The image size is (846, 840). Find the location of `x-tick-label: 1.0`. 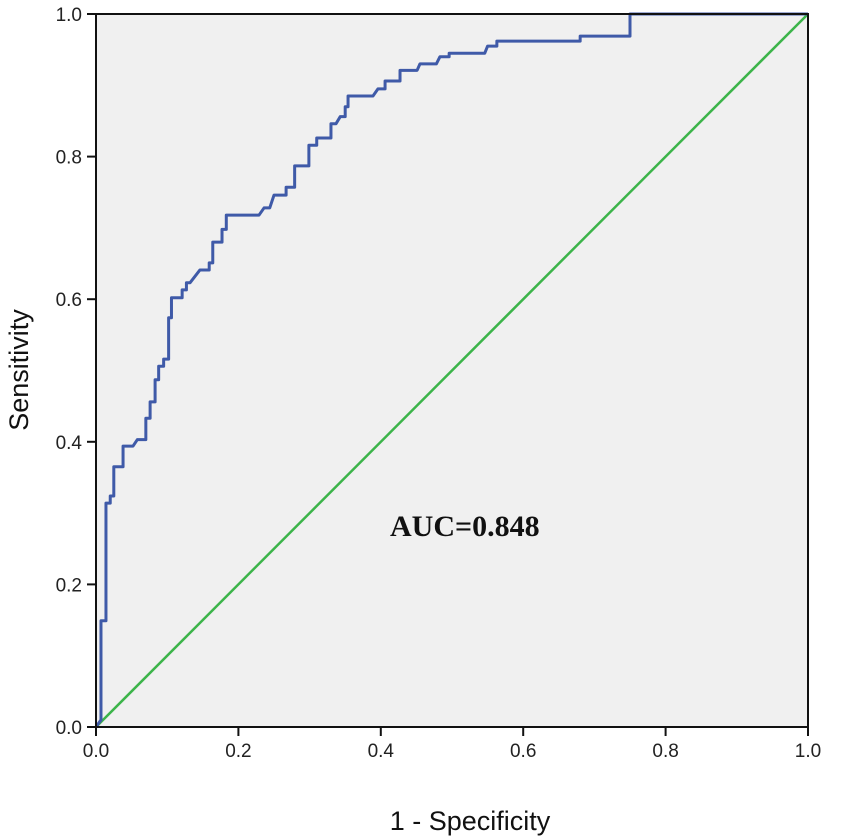

x-tick-label: 1.0 is located at coordinates (808, 751).